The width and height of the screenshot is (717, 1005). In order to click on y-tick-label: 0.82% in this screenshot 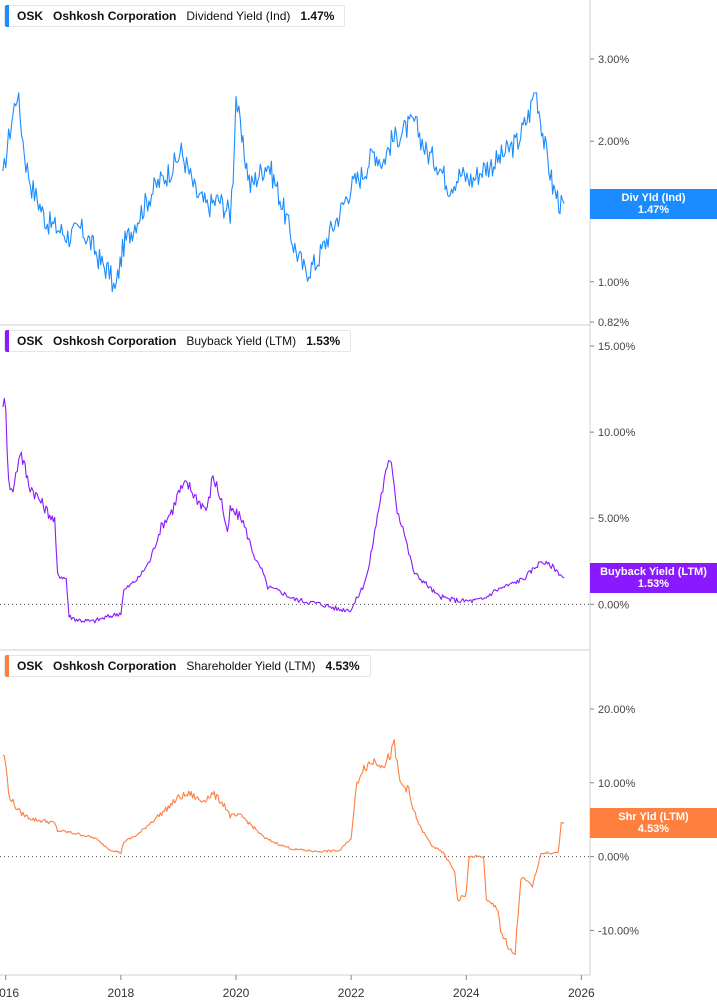, I will do `click(613, 323)`.